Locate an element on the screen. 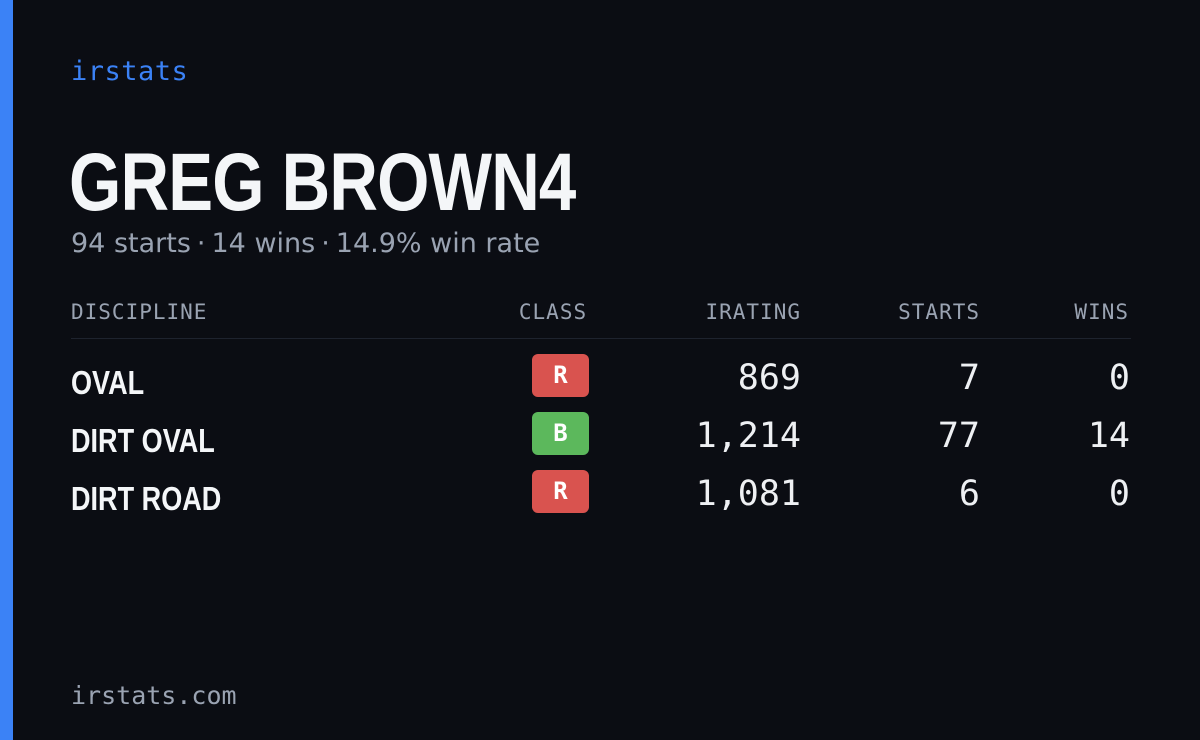 The width and height of the screenshot is (1200, 740). summary-starts: 94 starts is located at coordinates (131, 243).